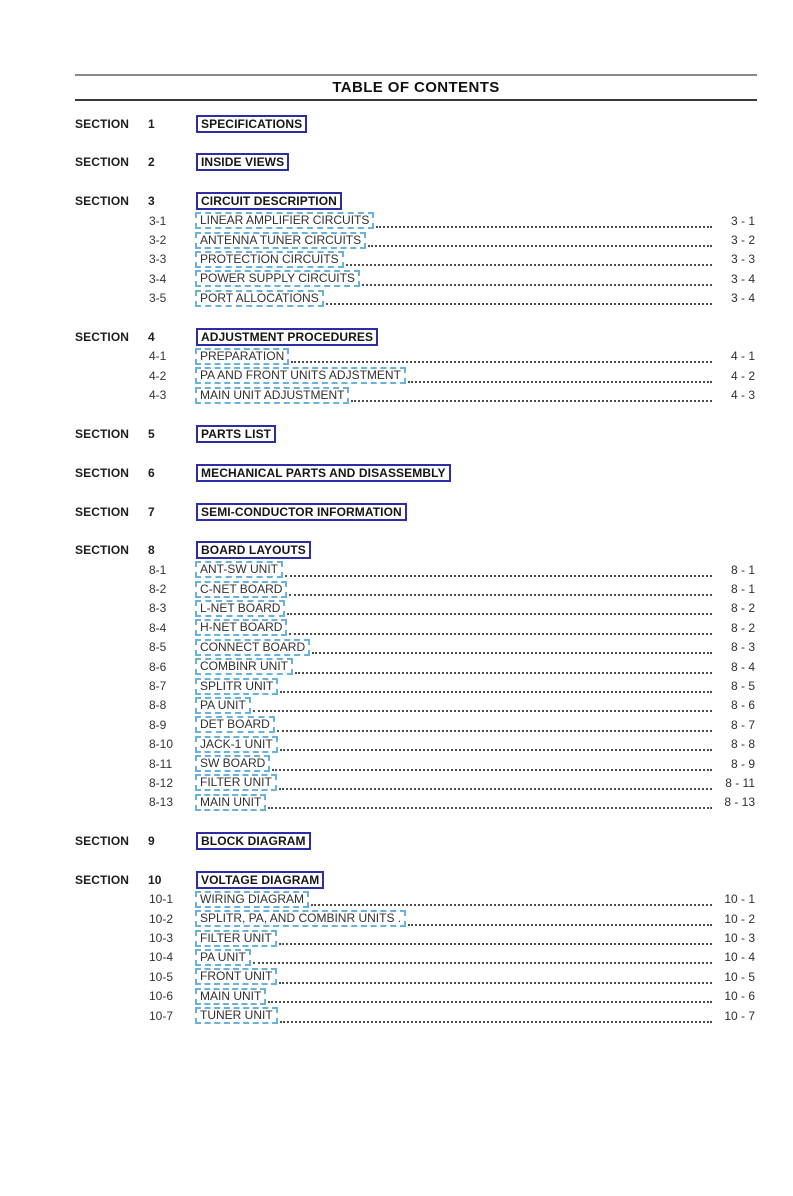 Image resolution: width=793 pixels, height=1196 pixels. I want to click on toc-item-number: 8-3, so click(158, 608).